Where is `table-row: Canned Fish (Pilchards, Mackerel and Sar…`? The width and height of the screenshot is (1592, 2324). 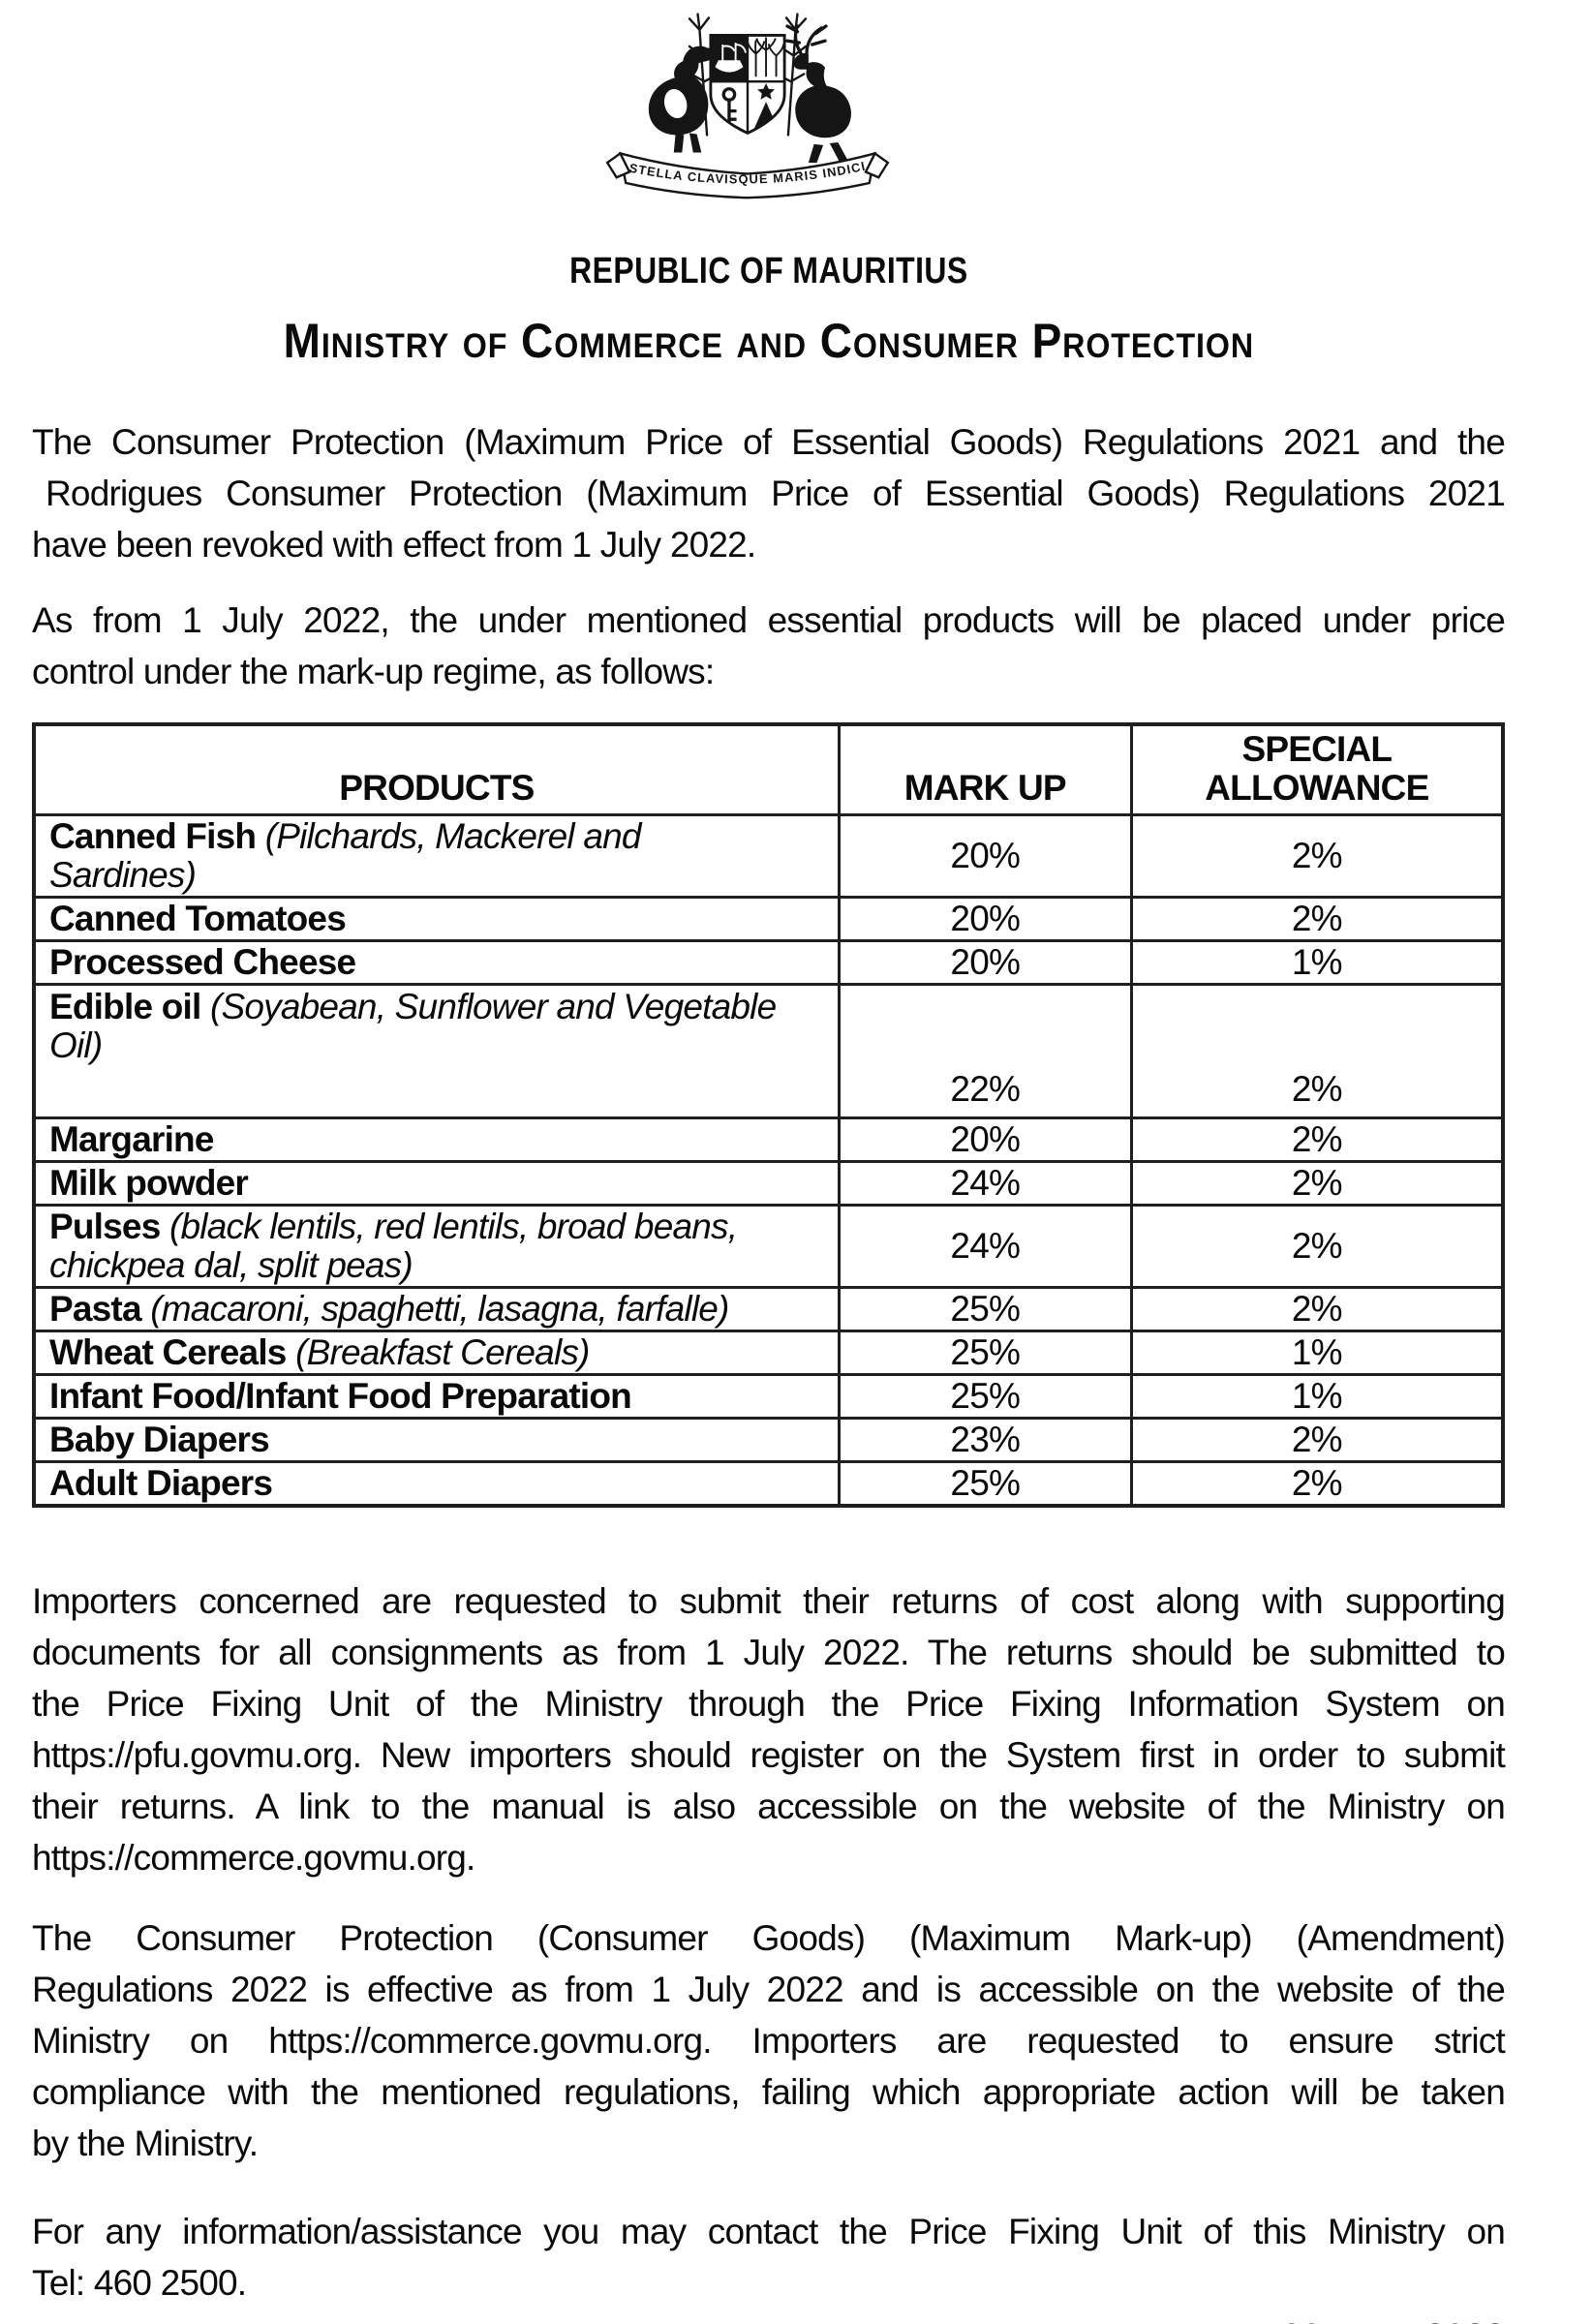 table-row: Canned Fish (Pilchards, Mackerel and Sar… is located at coordinates (769, 856).